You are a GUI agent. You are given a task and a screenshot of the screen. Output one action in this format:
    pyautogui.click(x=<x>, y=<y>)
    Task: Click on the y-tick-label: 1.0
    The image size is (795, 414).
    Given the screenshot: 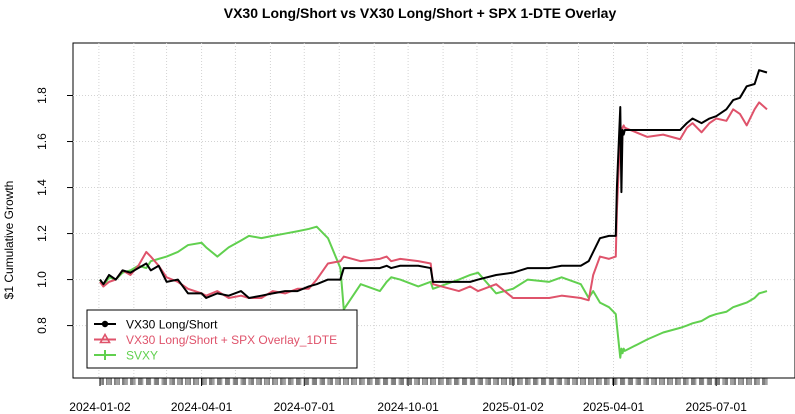 What is the action you would take?
    pyautogui.click(x=42, y=279)
    